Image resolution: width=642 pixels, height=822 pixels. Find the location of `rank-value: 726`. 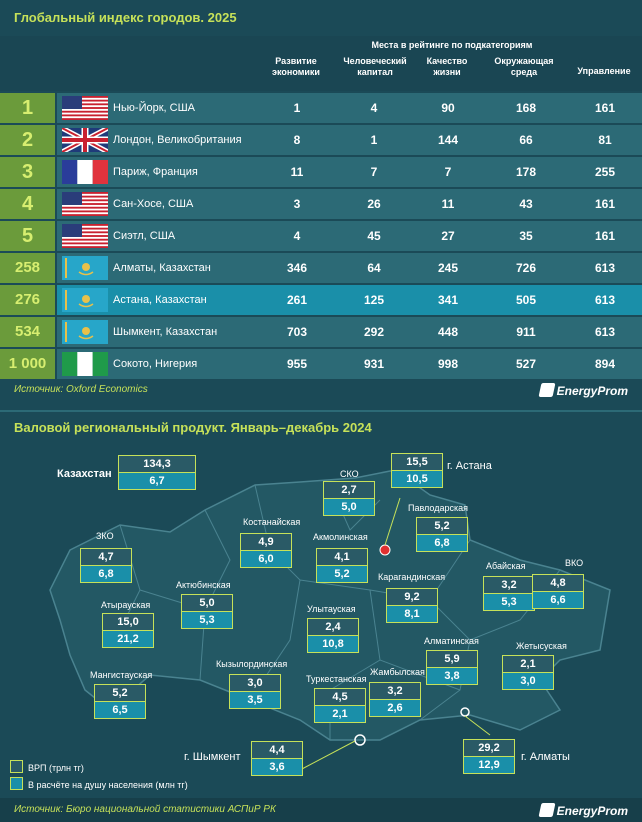

rank-value: 726 is located at coordinates (526, 268).